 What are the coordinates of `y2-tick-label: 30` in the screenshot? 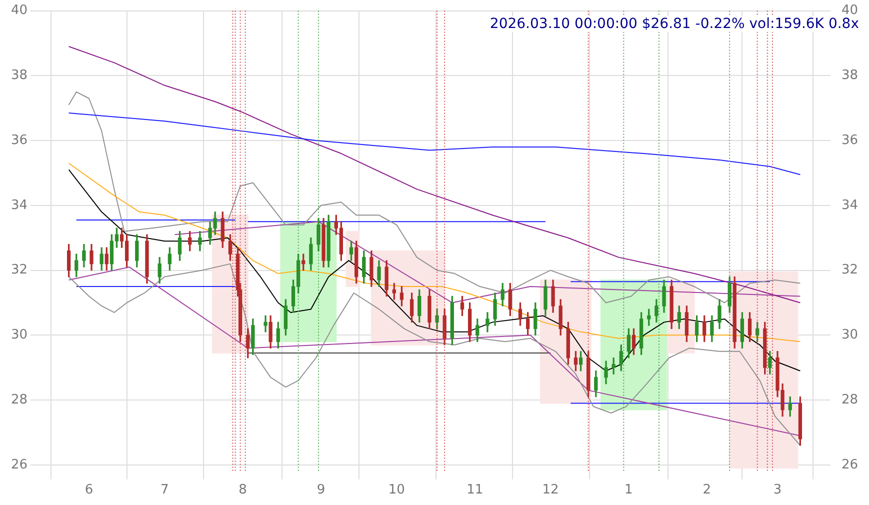 It's located at (849, 335).